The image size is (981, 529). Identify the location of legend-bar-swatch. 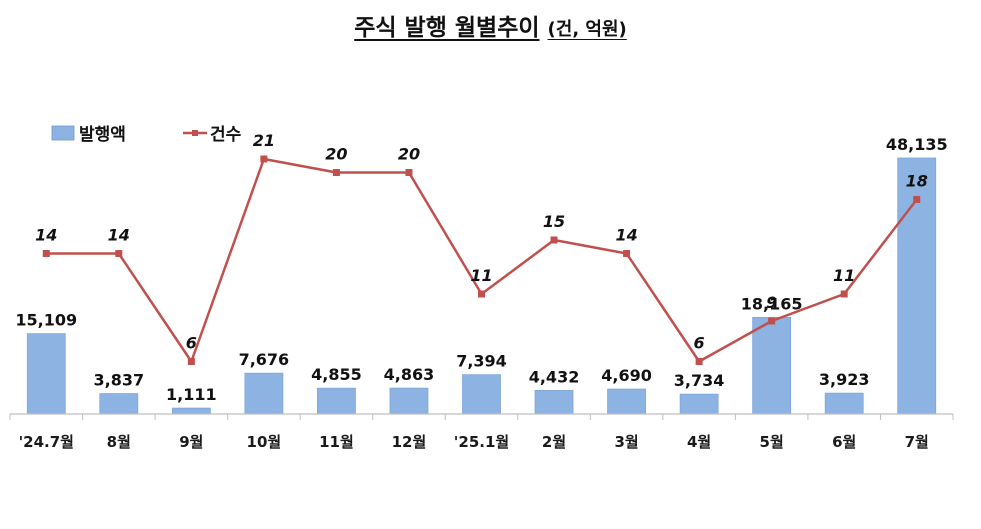
(63, 133).